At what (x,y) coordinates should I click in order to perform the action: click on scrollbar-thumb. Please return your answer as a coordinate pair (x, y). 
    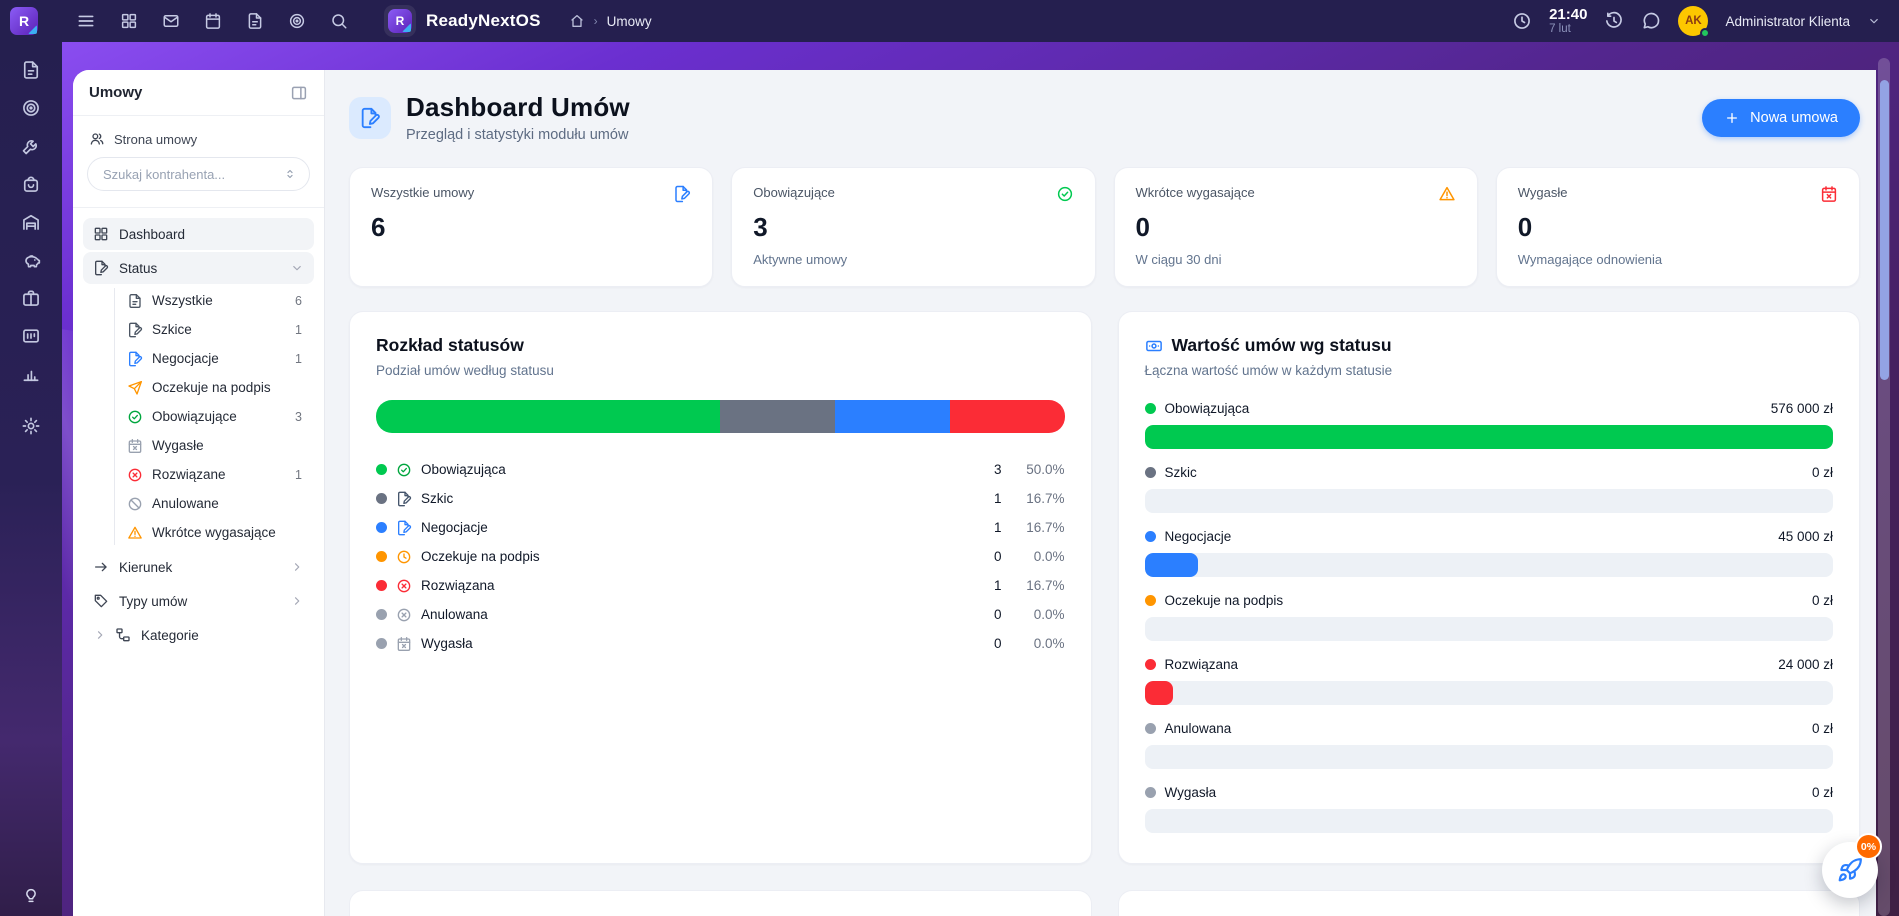
    Looking at the image, I should click on (1884, 230).